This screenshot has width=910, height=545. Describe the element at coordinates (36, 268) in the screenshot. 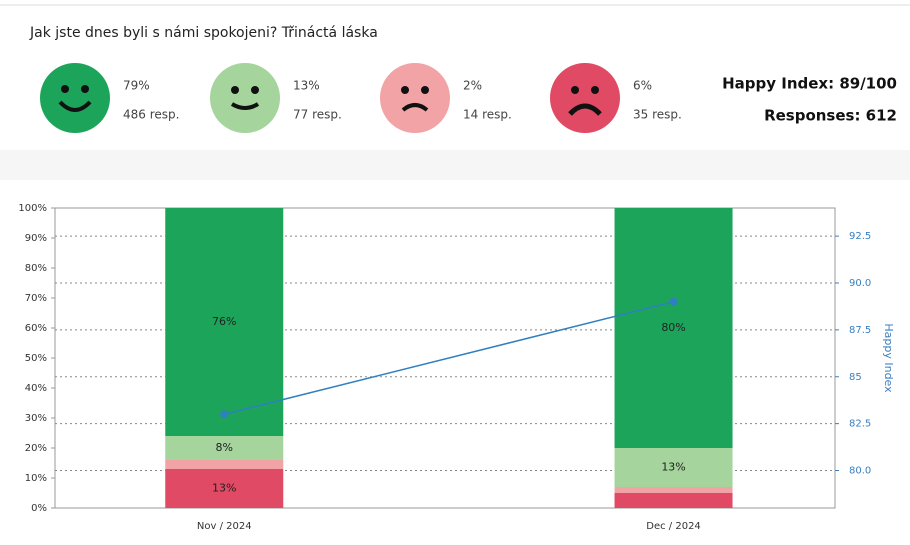

I see `y-tick-label: 80%` at that location.